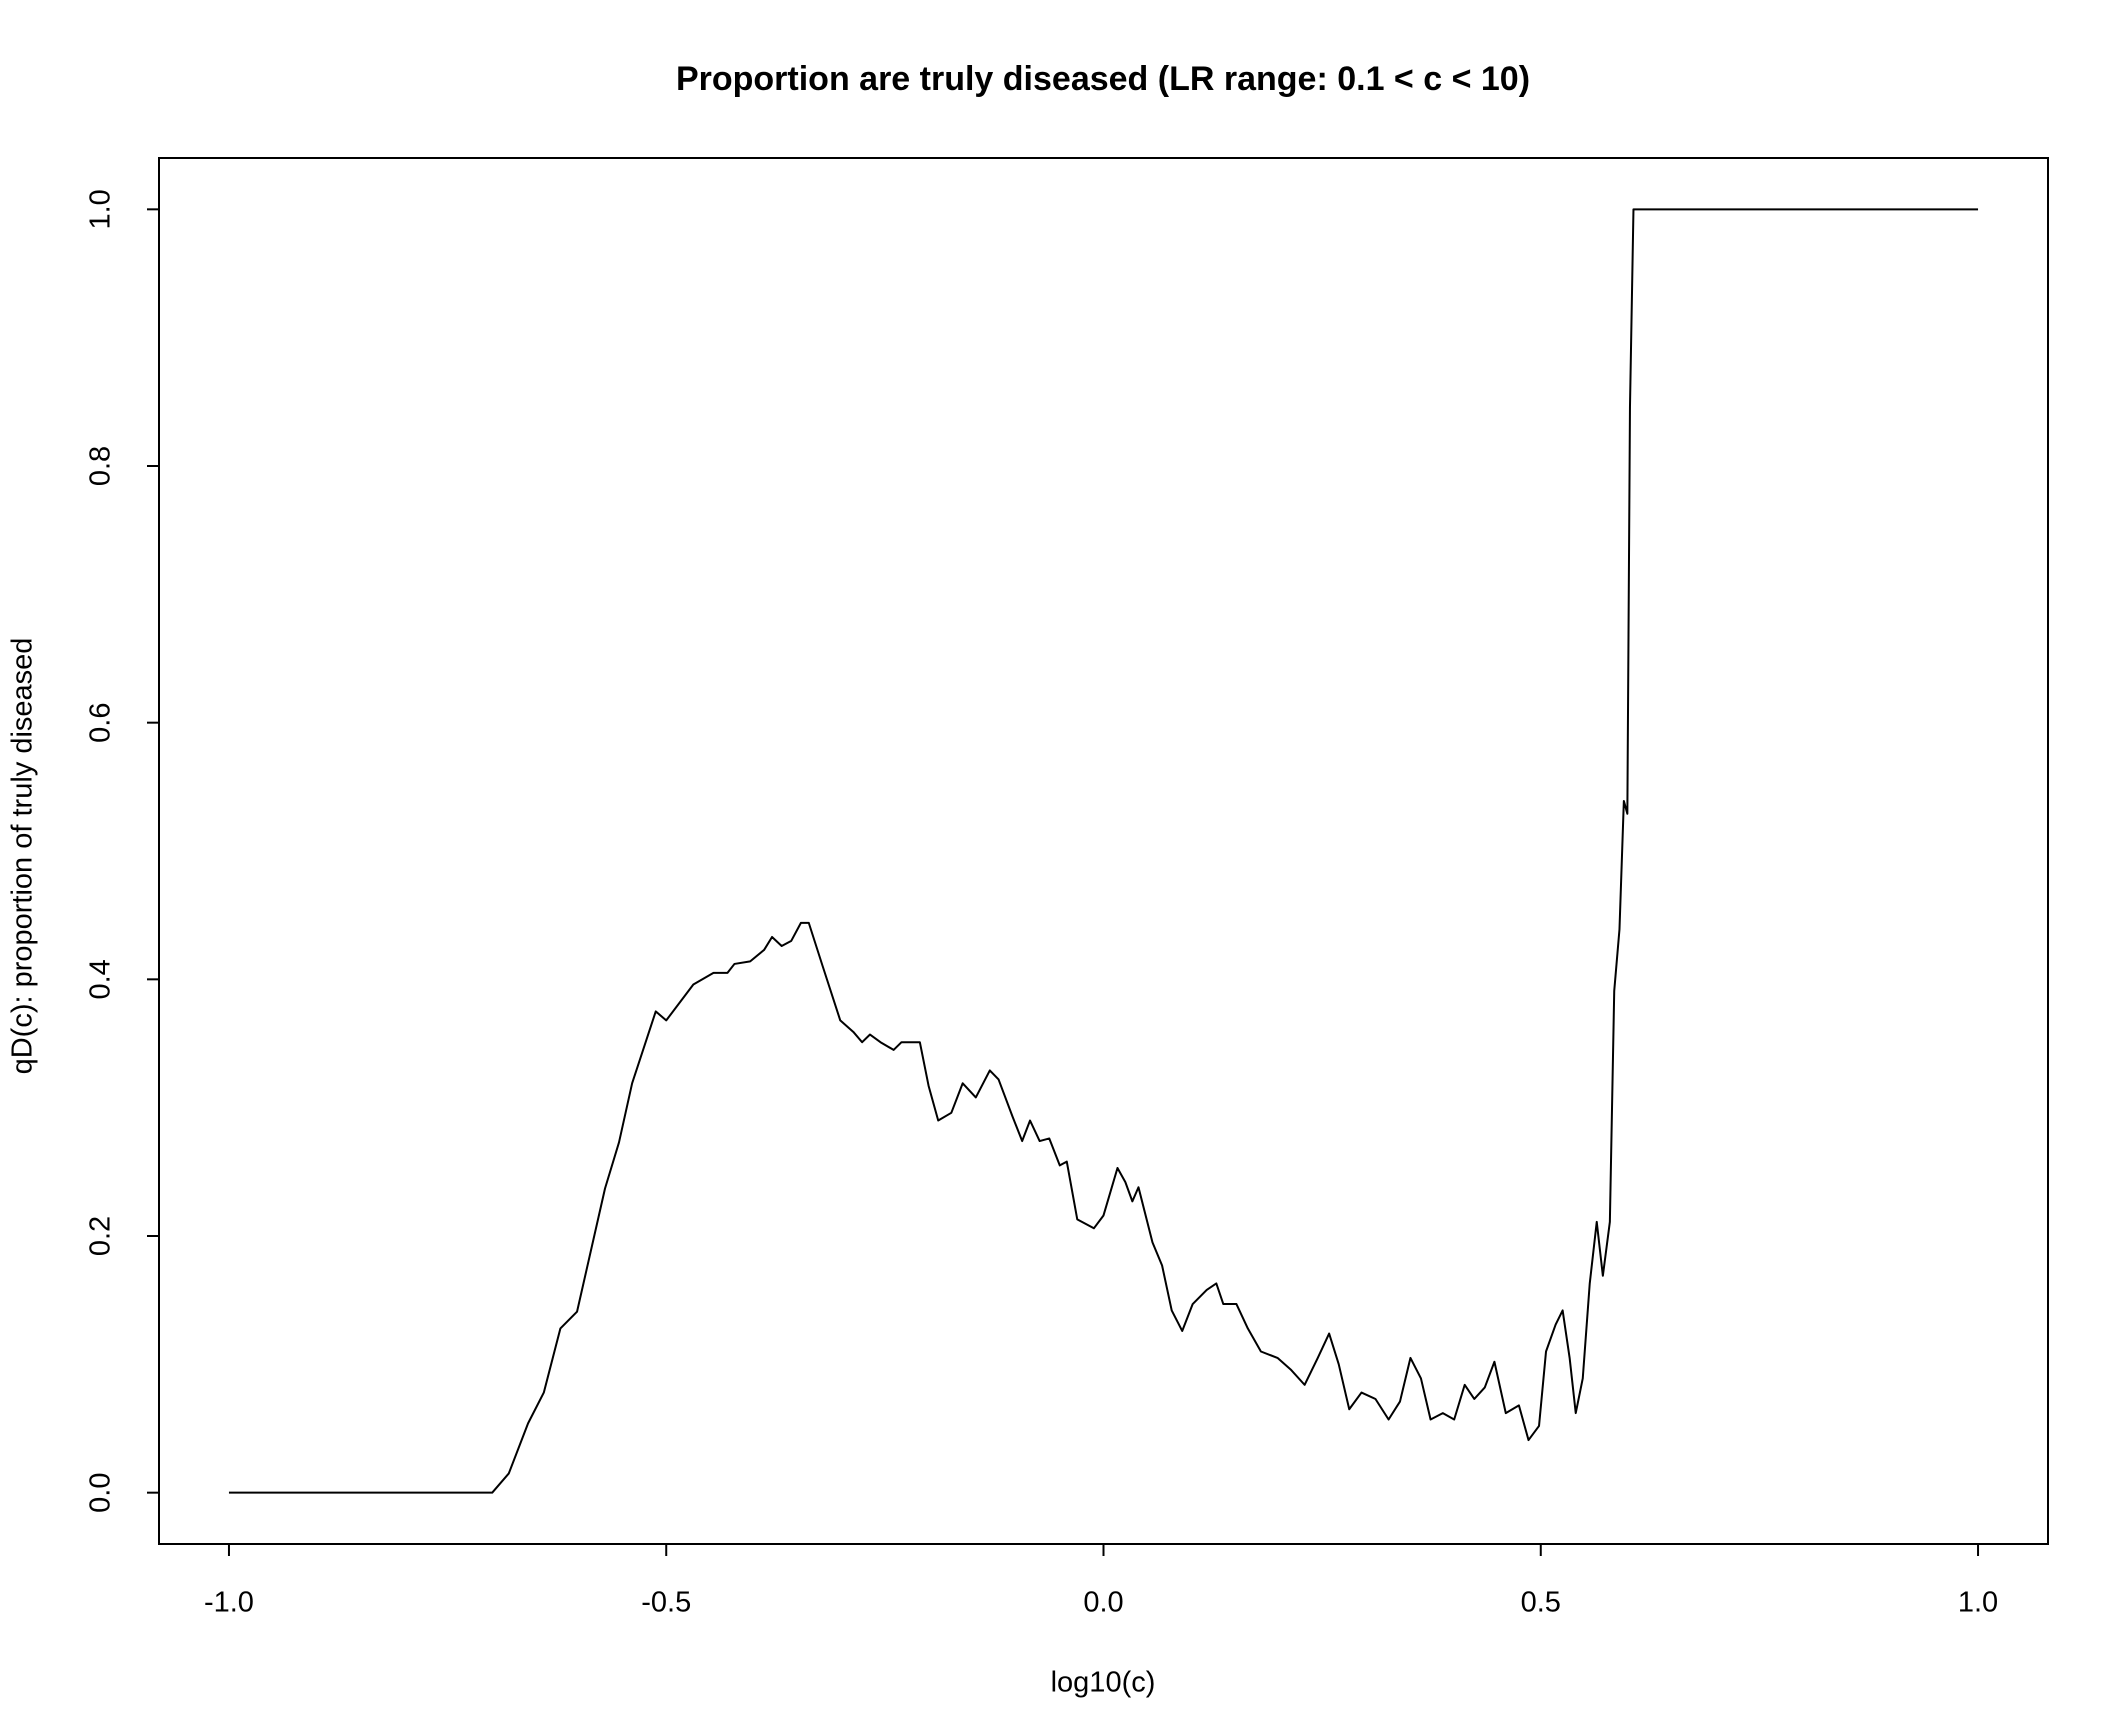  Describe the element at coordinates (1103, 1683) in the screenshot. I see `x-axis-label: log10(c)` at that location.